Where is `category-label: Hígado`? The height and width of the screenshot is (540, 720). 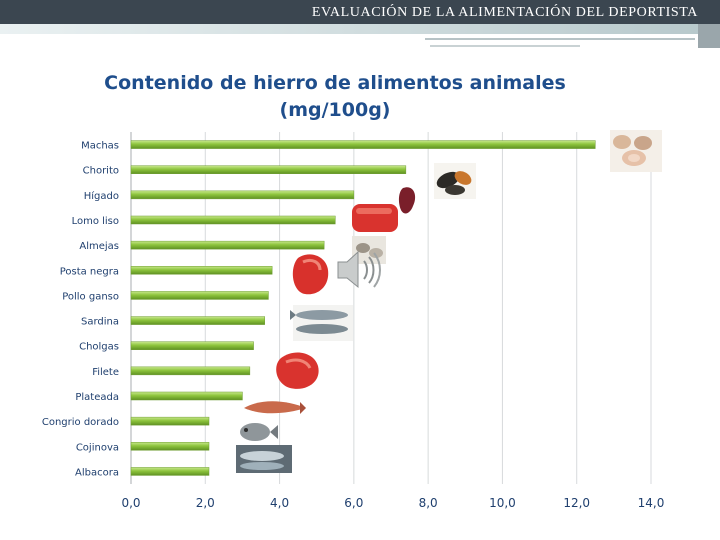
category-label: Hígado is located at coordinates (101, 196).